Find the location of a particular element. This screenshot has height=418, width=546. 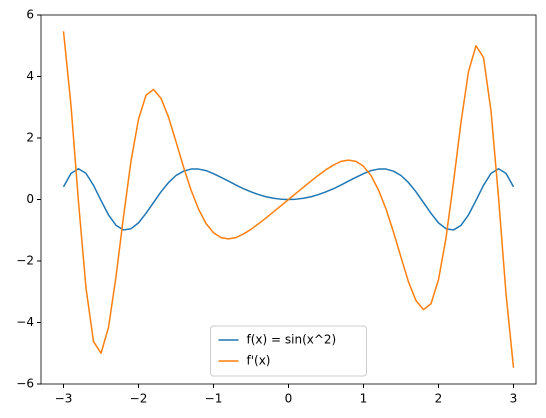

x-tick-label: 2 is located at coordinates (439, 399).